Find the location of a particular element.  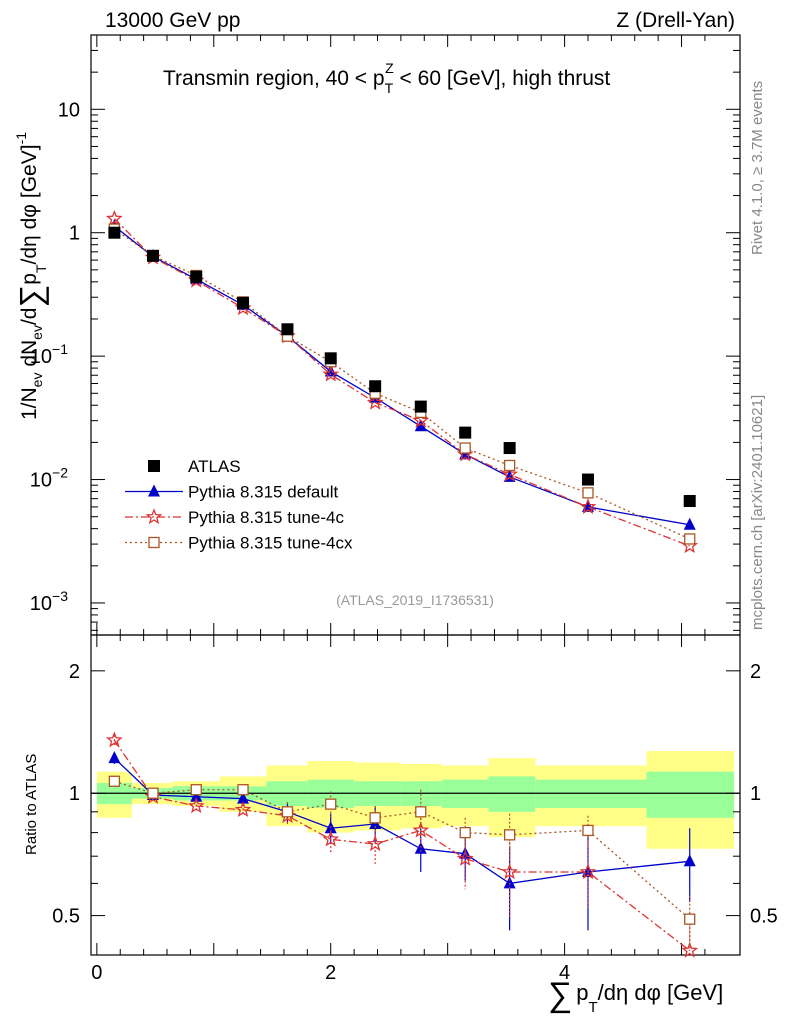

header-left: 13000 GeV pp is located at coordinates (172, 20).